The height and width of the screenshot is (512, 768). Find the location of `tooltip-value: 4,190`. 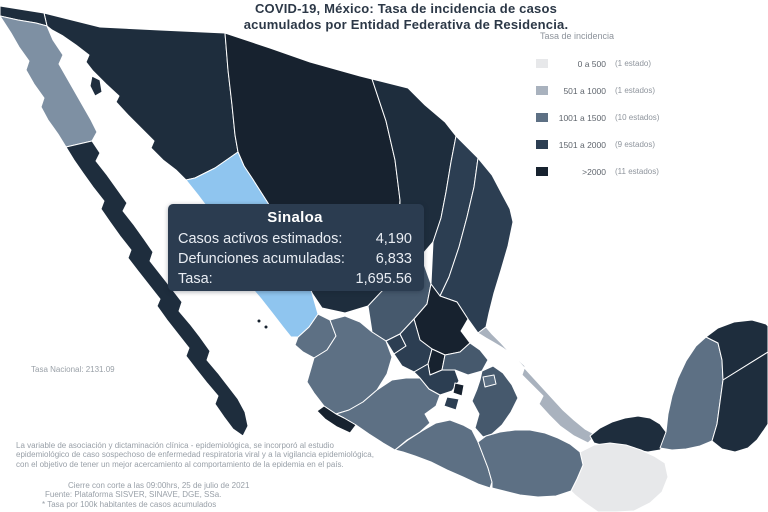

tooltip-value: 4,190 is located at coordinates (393, 239).